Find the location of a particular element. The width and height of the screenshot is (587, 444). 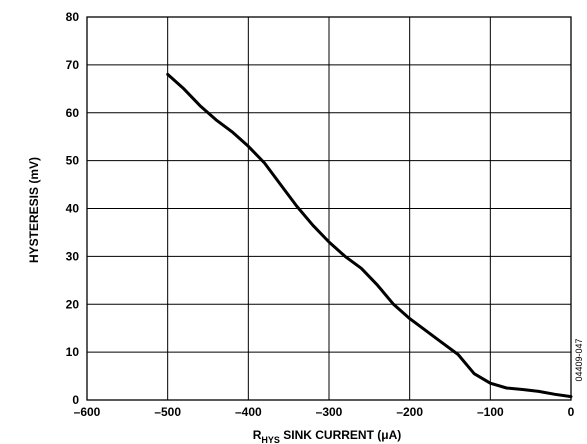

y-tick-label: 20 is located at coordinates (73, 304).